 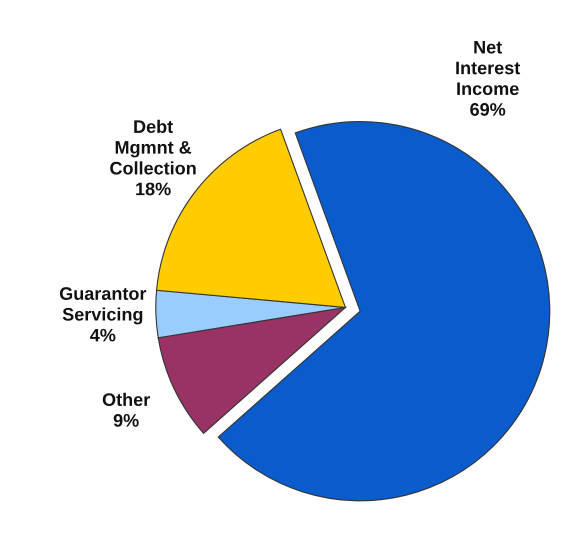 What do you see at coordinates (488, 109) in the screenshot?
I see `data-label: 69%` at bounding box center [488, 109].